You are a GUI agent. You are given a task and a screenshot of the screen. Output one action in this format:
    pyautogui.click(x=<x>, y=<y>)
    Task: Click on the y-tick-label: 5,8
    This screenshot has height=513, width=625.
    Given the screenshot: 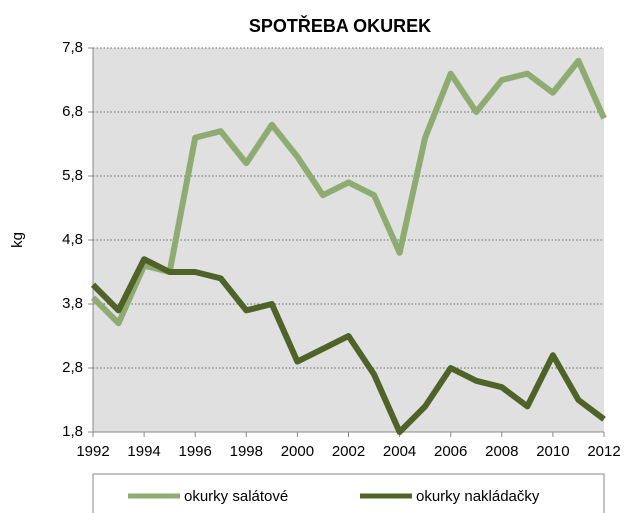 What is the action you would take?
    pyautogui.click(x=72, y=175)
    